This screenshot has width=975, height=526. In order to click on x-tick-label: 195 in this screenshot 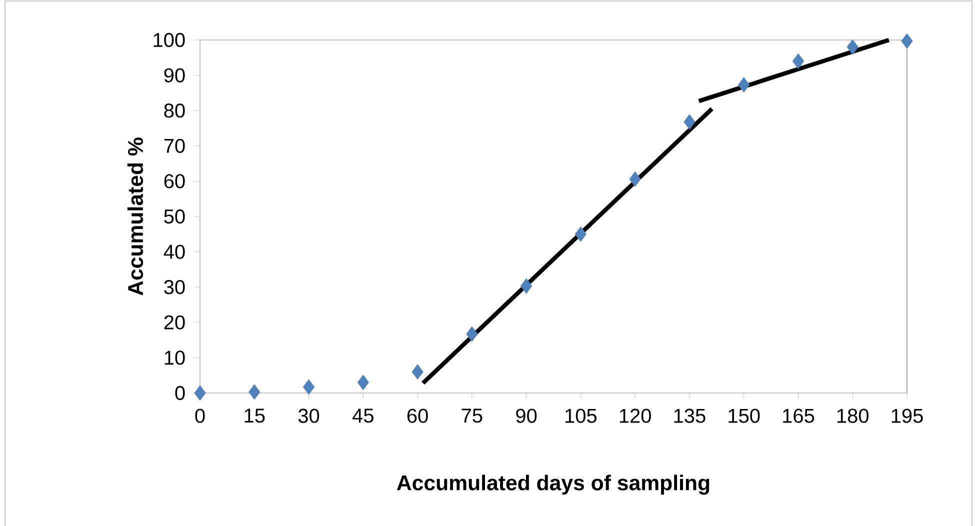, I will do `click(907, 415)`.